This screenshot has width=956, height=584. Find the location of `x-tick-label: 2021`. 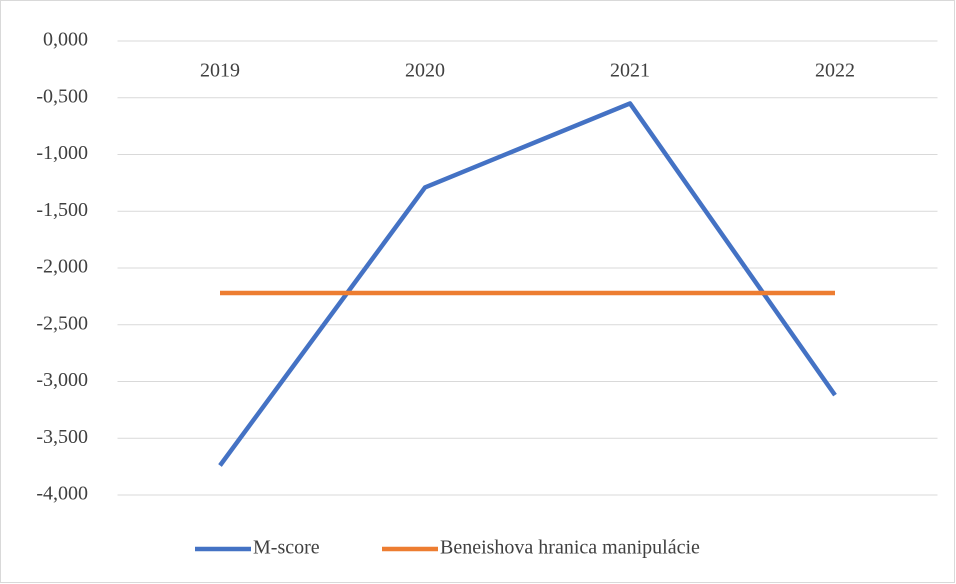

x-tick-label: 2021 is located at coordinates (630, 71).